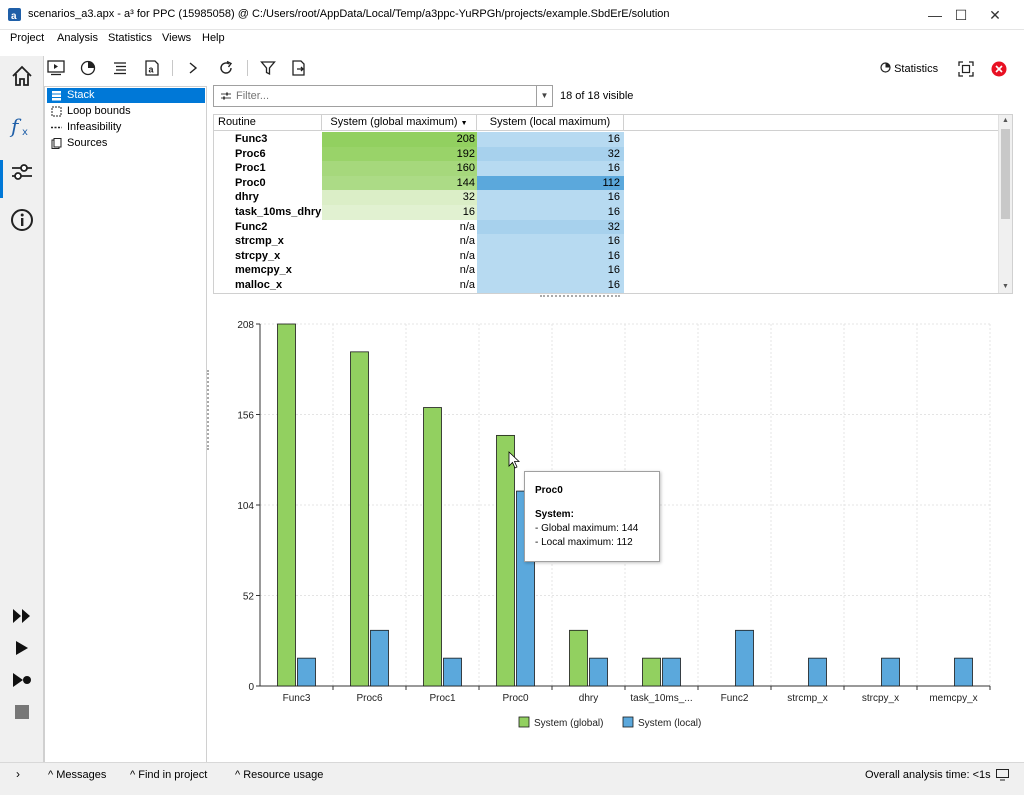  I want to click on nav-item-stack: Stack, so click(126, 95).